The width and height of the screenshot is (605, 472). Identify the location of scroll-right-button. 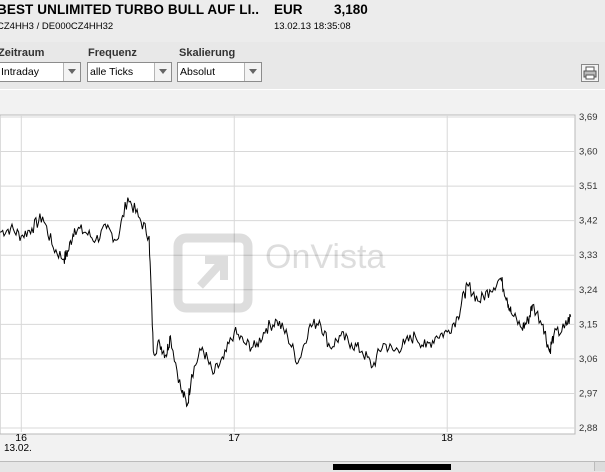
(599, 466).